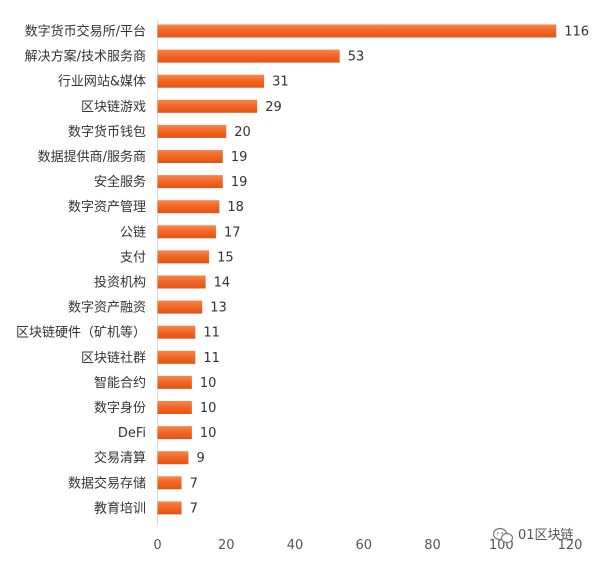 The image size is (600, 562). Describe the element at coordinates (570, 545) in the screenshot. I see `x-tick-label: 120` at that location.